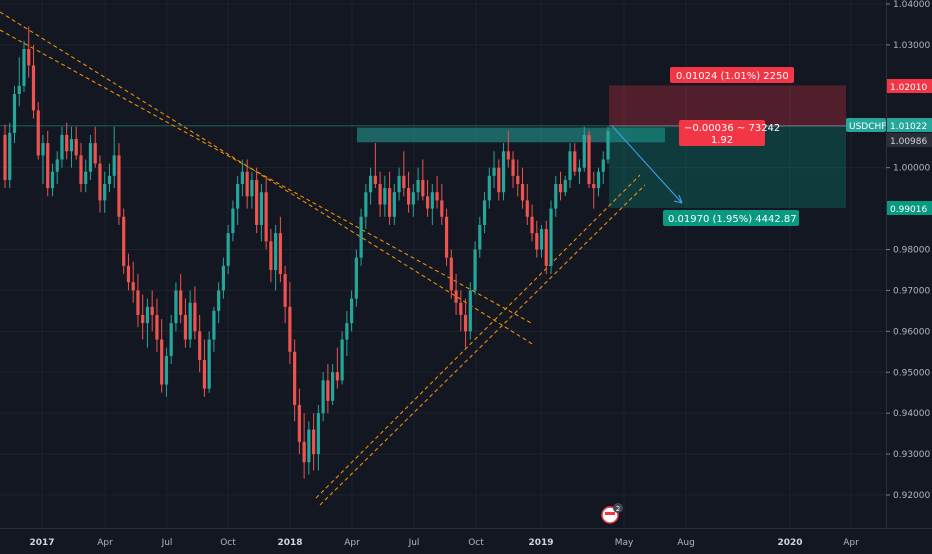  Describe the element at coordinates (911, 455) in the screenshot. I see `price-tick-label: 0.93000` at that location.